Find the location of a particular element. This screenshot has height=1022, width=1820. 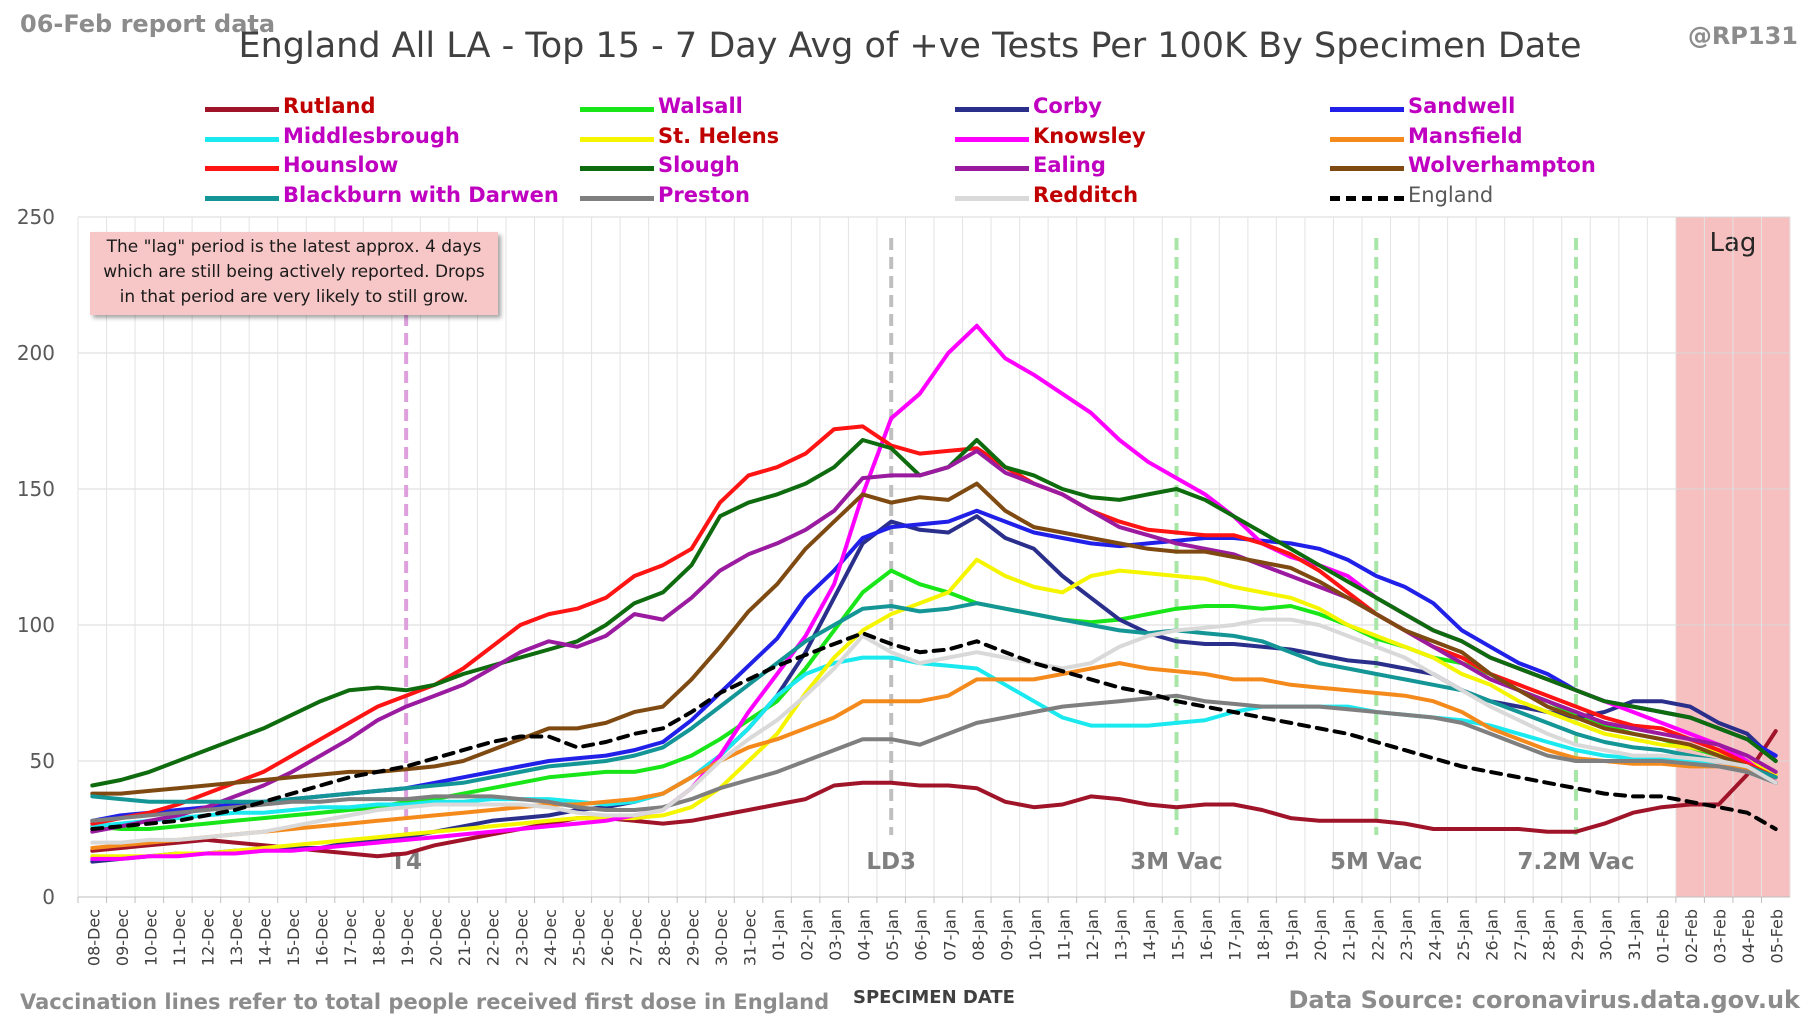

x-tick-label: 10-Jan is located at coordinates (1035, 935).